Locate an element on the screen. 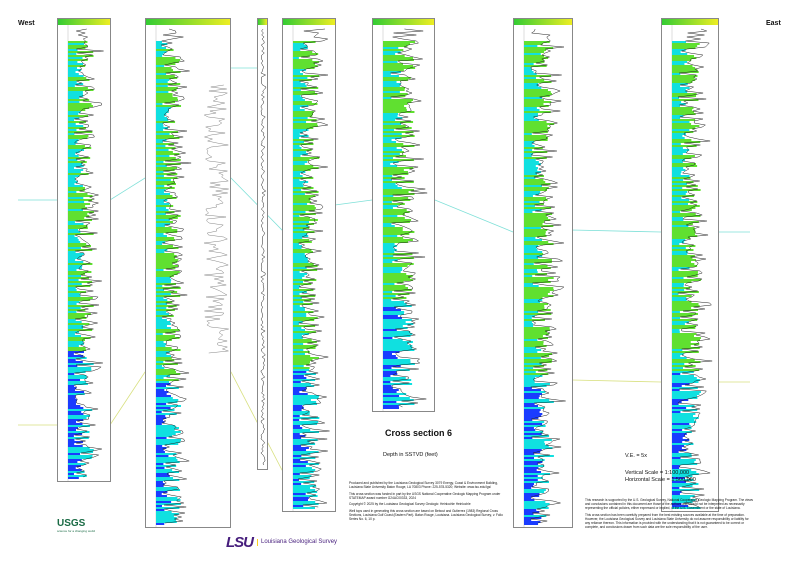  usgs-tagline: science for a changing world is located at coordinates (76, 531).